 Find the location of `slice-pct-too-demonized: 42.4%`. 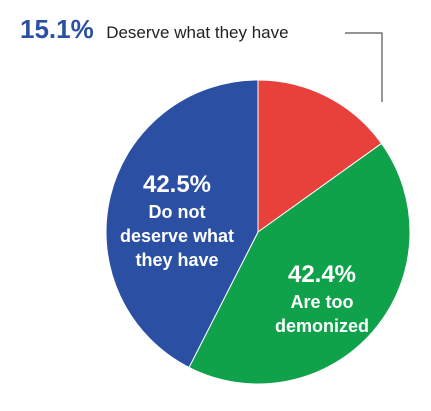

slice-pct-too-demonized: 42.4% is located at coordinates (322, 274).